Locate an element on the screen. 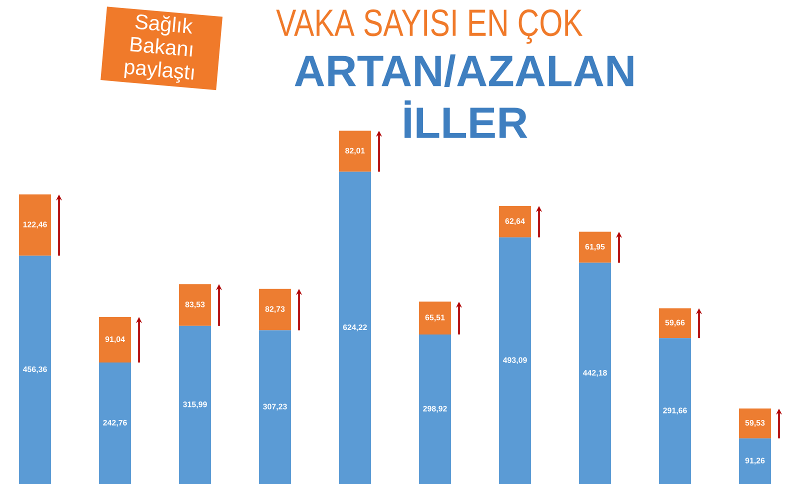 Image resolution: width=788 pixels, height=484 pixels. chart-title: VAKA SAYISI EN ÇOK is located at coordinates (429, 26).